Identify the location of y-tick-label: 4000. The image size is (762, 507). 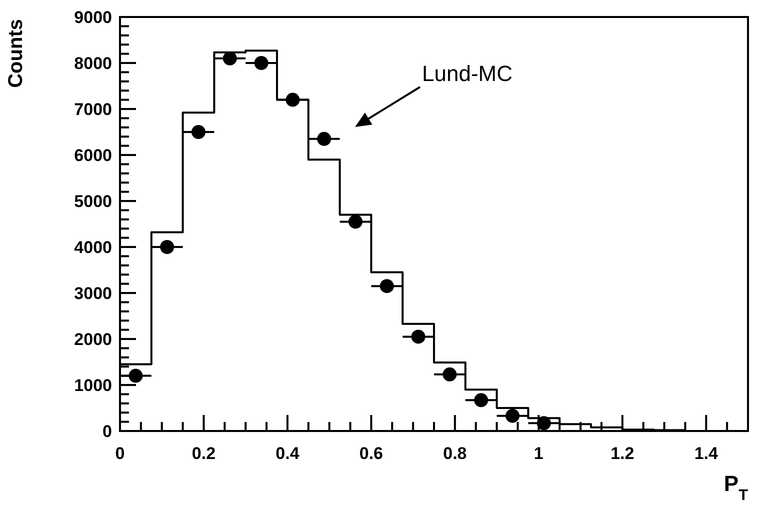
(93, 247).